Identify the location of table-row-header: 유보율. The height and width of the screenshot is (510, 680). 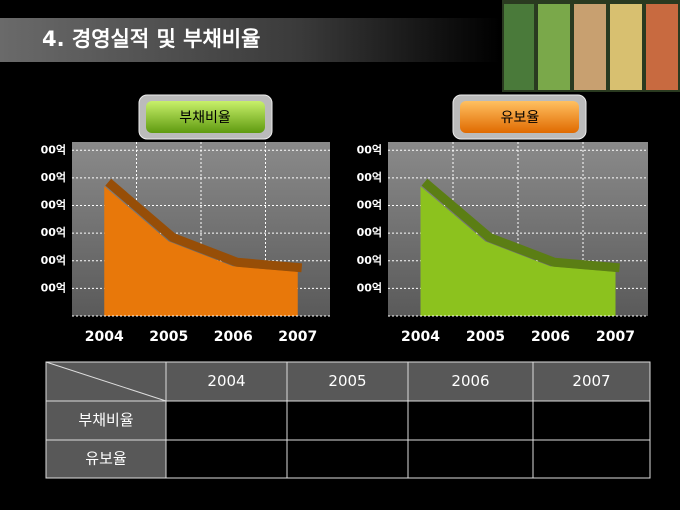
(105, 459).